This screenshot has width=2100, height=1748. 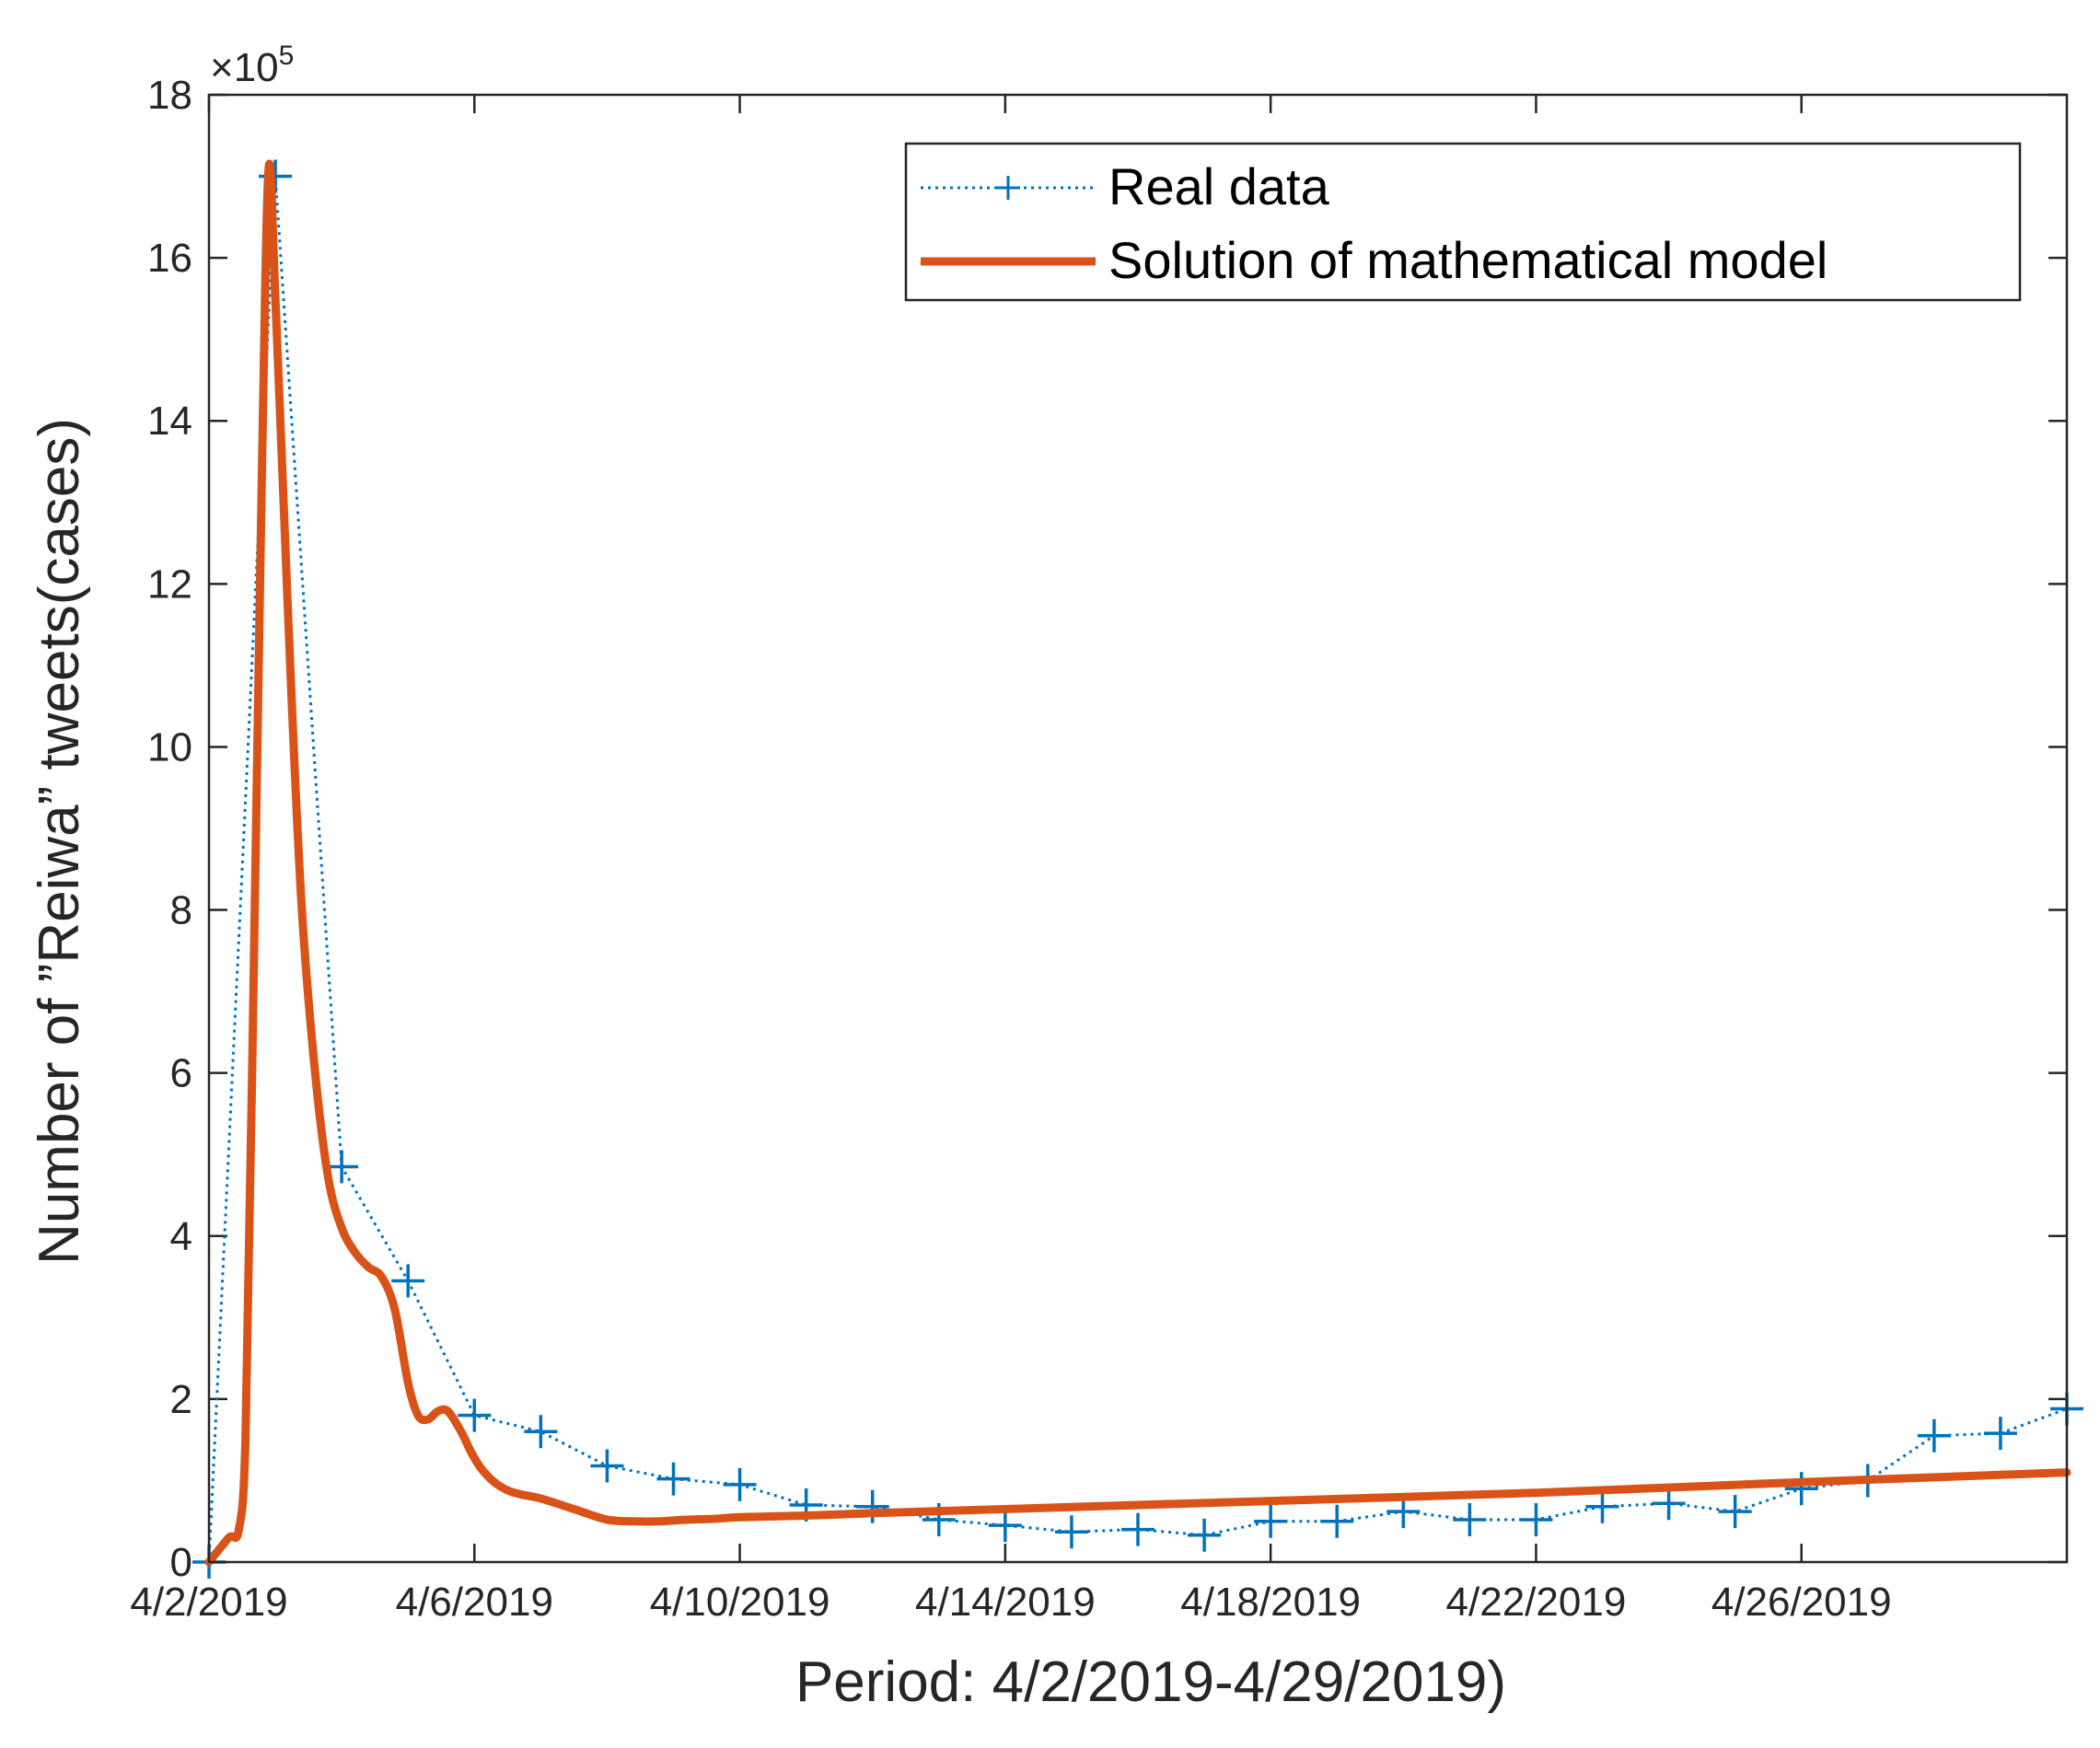 What do you see at coordinates (1467, 260) in the screenshot?
I see `legend-model-label: Solution of mathematical model` at bounding box center [1467, 260].